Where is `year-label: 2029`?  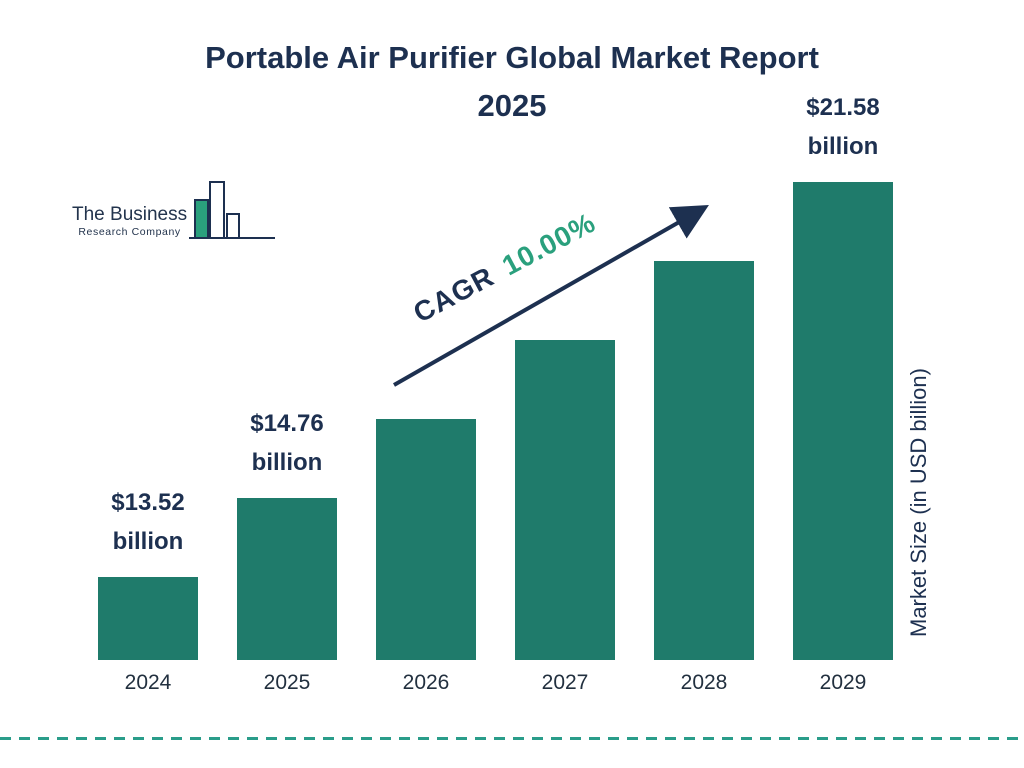 year-label: 2029 is located at coordinates (843, 682).